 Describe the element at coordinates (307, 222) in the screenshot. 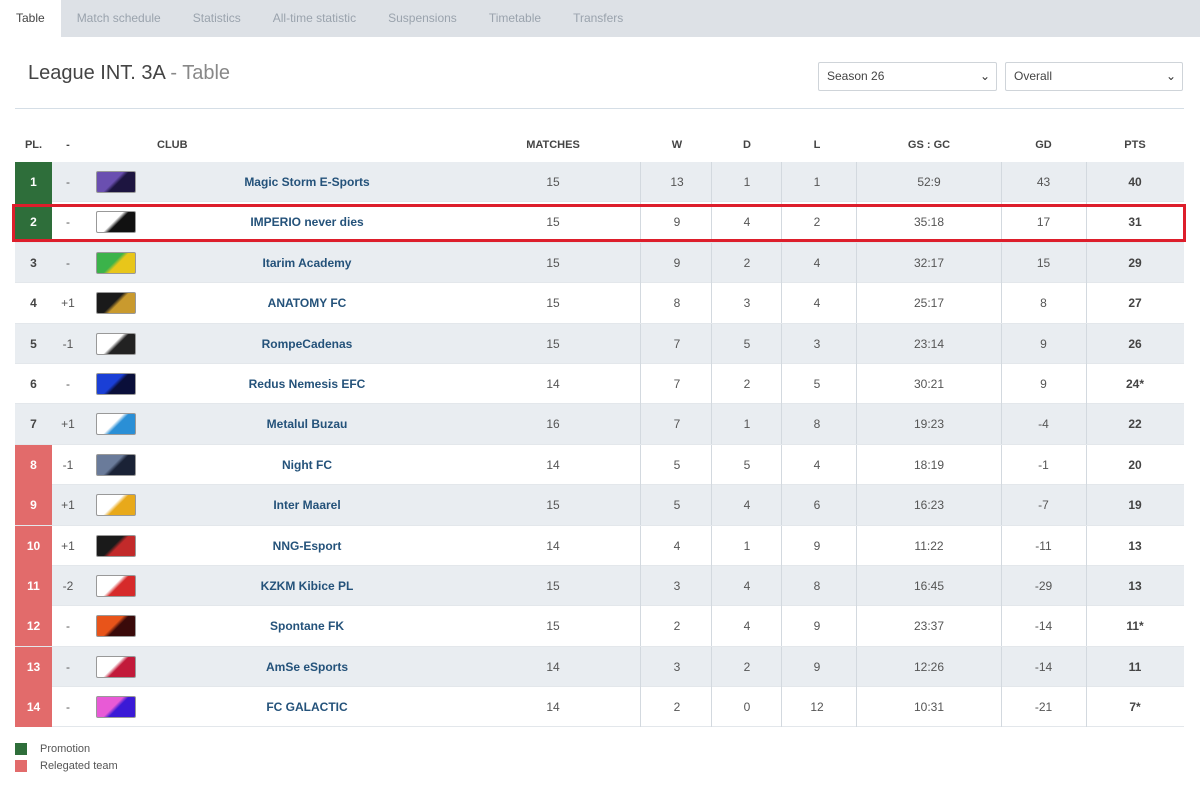

I see `row-club-name: IMPERIO never dies` at that location.